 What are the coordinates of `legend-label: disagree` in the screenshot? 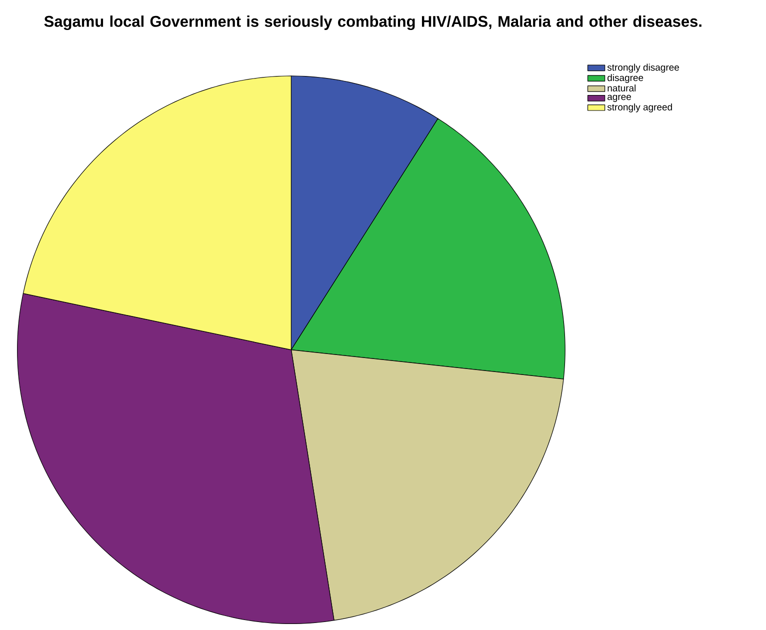 It's located at (626, 79).